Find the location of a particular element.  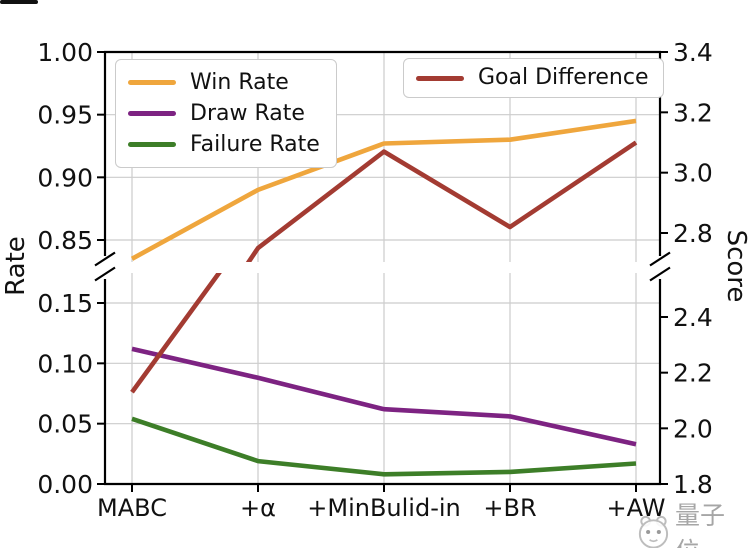

left-tick-label: 0.00 is located at coordinates (65, 484).